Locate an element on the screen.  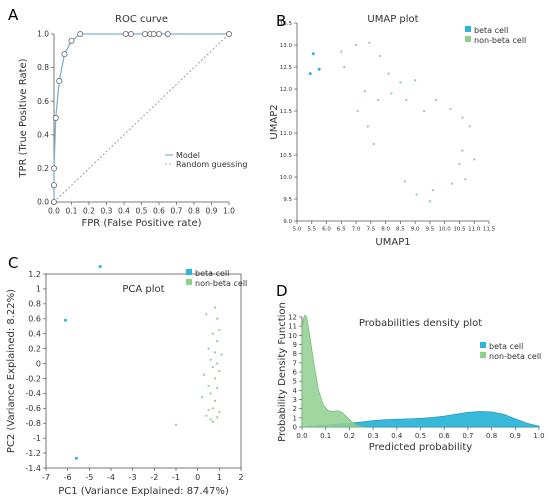
x-tick-label: 10.5 is located at coordinates (459, 230).